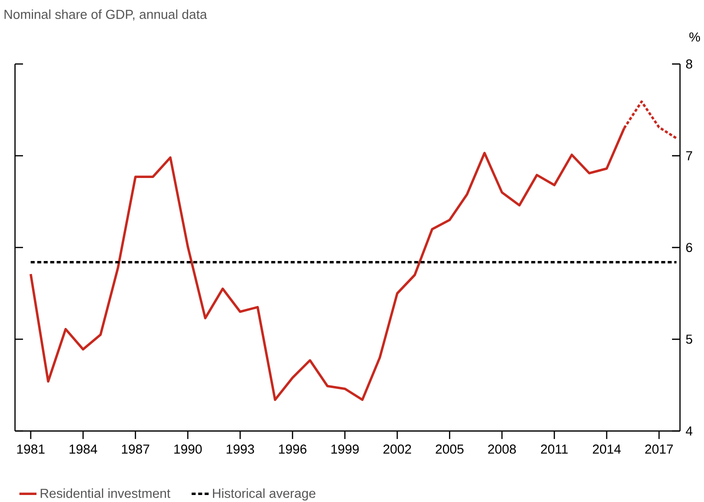 The width and height of the screenshot is (704, 502). Describe the element at coordinates (554, 449) in the screenshot. I see `x-tick-label: 2011` at that location.